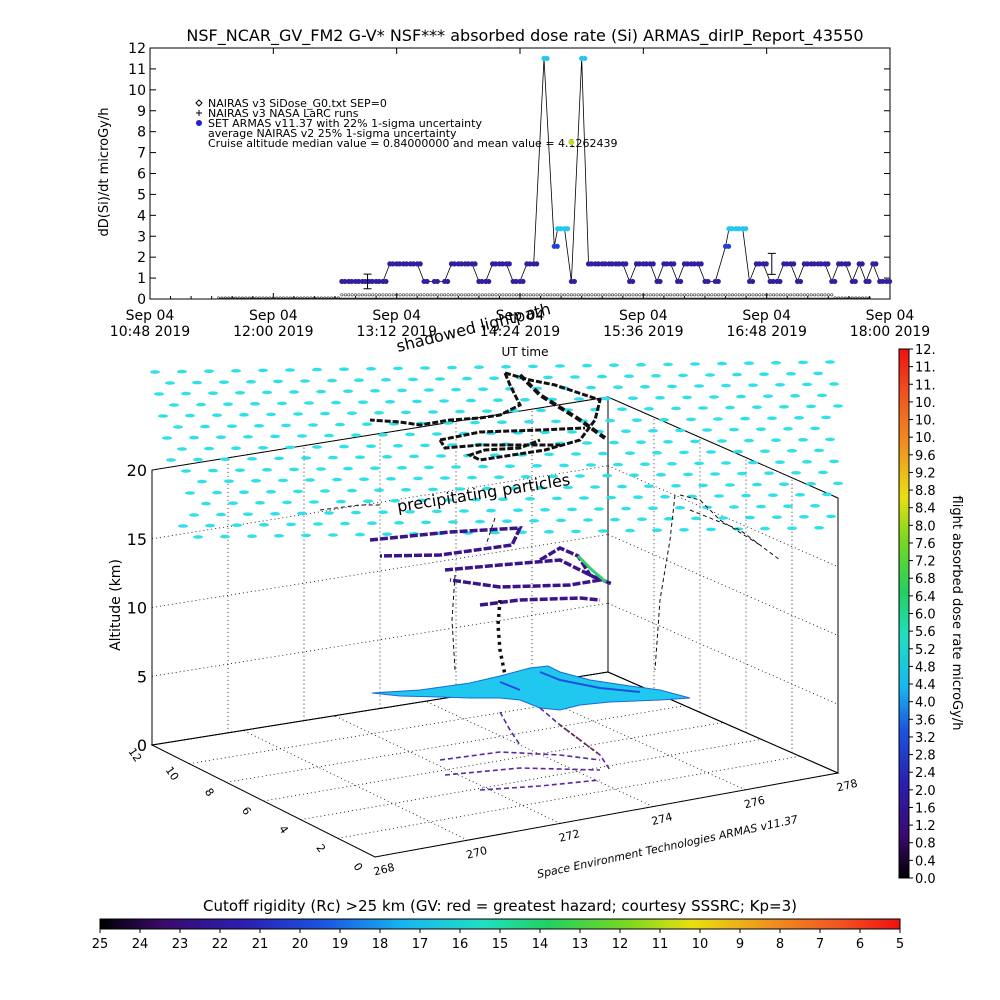 The image size is (1000, 1000). I want to click on colorbar-dose-tick-label: 10., so click(925, 421).